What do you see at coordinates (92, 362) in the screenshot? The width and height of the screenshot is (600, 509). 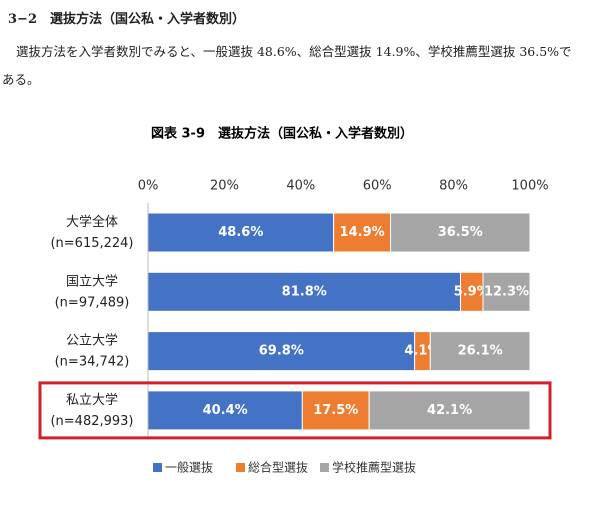 I see `category-note: (n=34,742)` at bounding box center [92, 362].